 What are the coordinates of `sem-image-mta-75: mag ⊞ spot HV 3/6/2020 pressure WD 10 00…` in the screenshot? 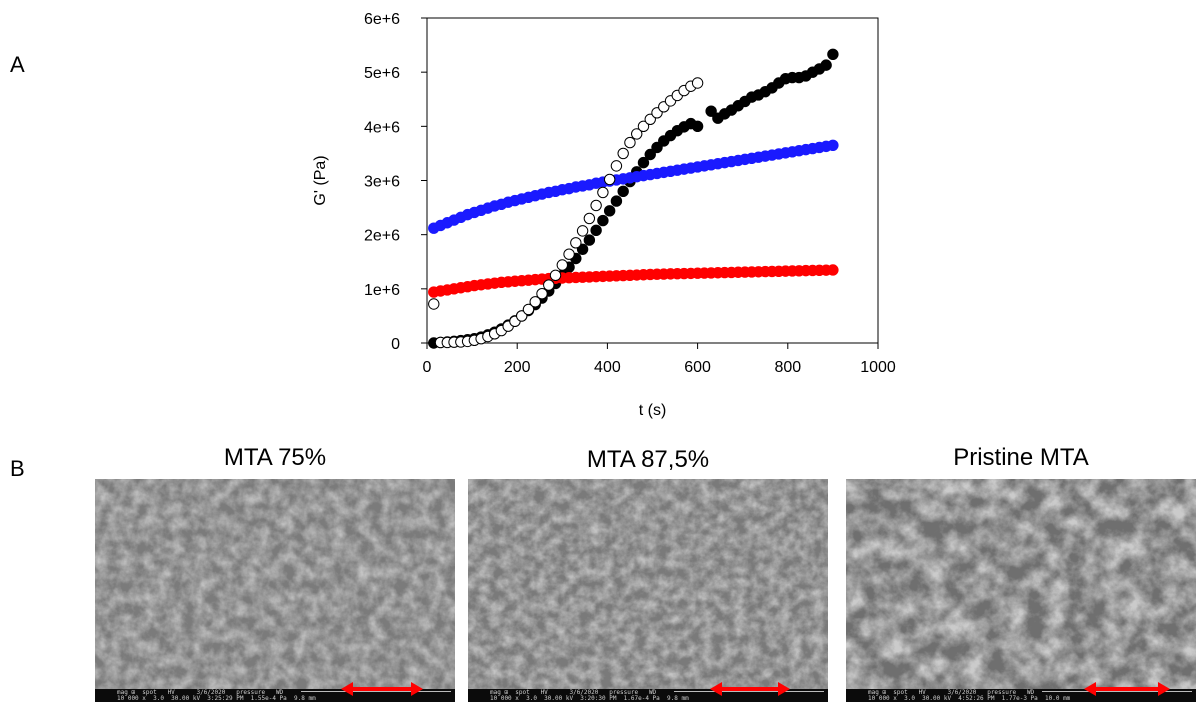 It's located at (275, 590).